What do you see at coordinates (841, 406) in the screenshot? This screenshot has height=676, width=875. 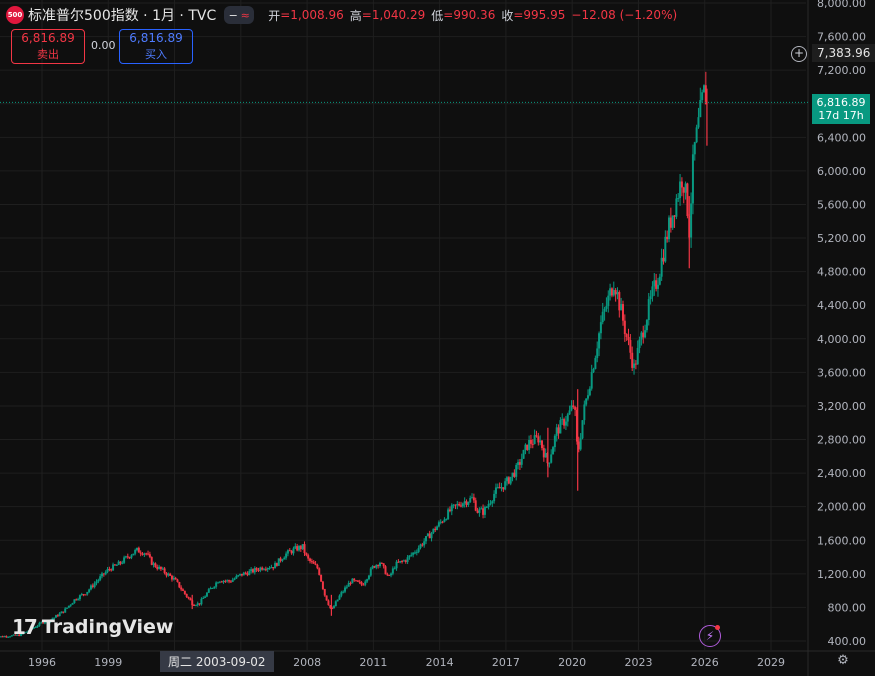 I see `y-tick-label: 3,200.00` at bounding box center [841, 406].